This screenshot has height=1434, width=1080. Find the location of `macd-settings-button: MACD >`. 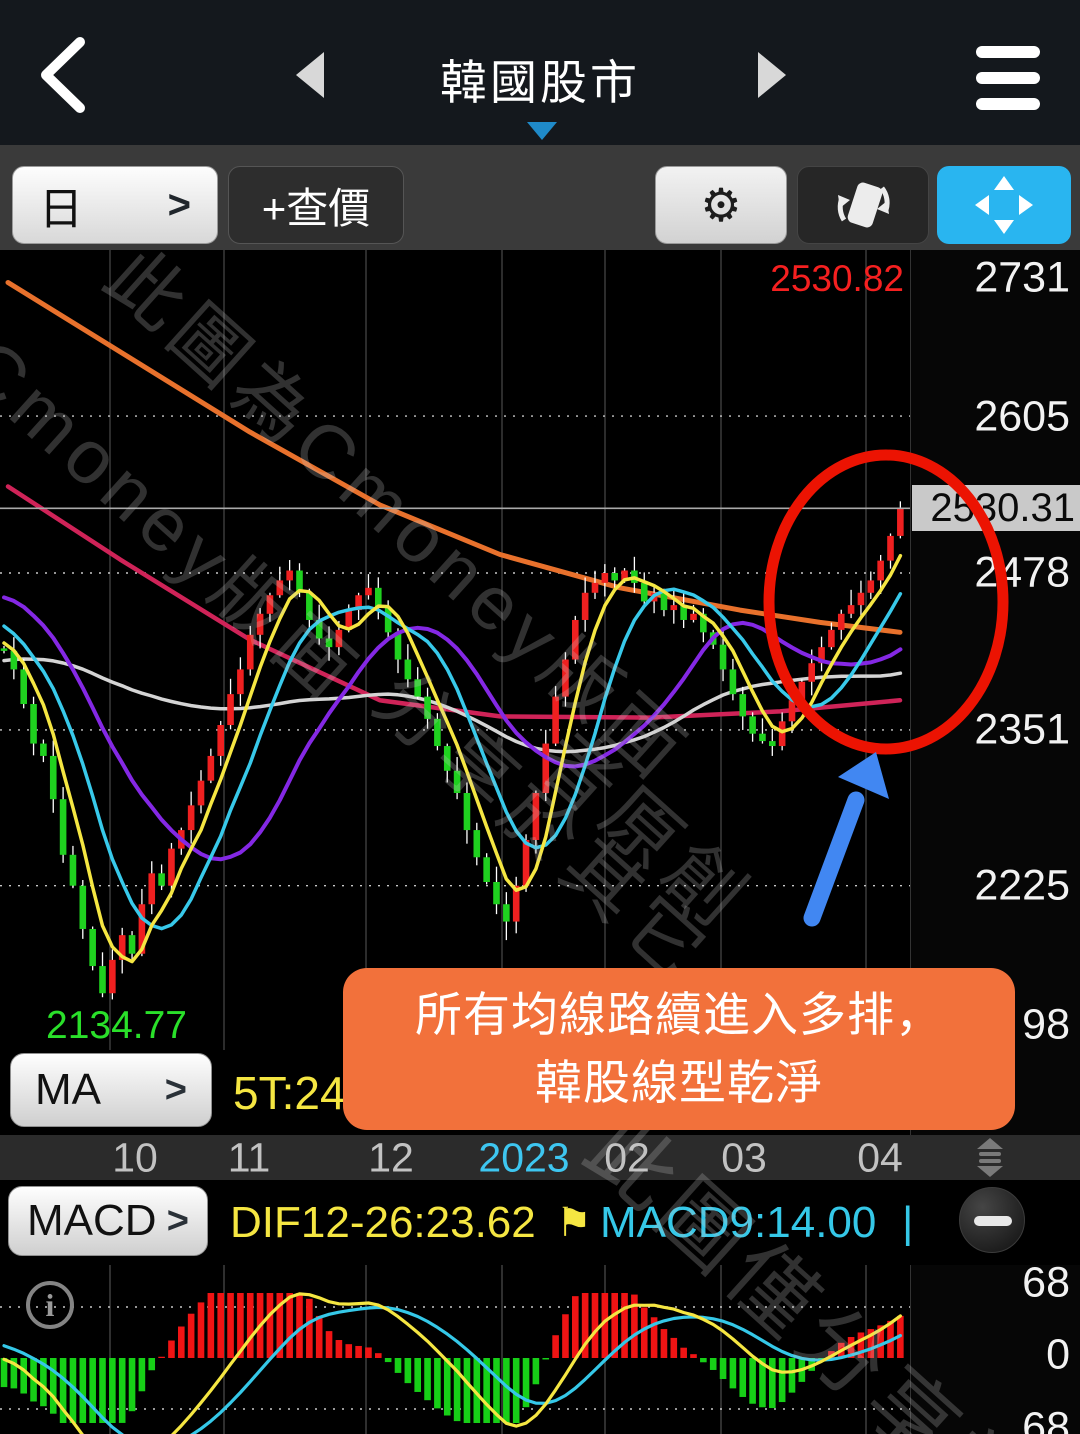

macd-settings-button: MACD > is located at coordinates (108, 1221).